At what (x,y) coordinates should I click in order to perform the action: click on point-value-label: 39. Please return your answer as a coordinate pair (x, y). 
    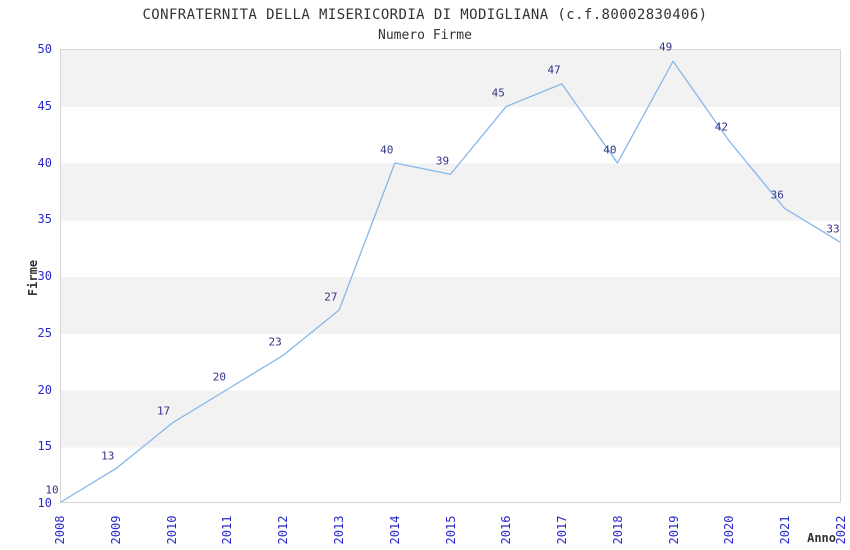
    Looking at the image, I should click on (442, 161).